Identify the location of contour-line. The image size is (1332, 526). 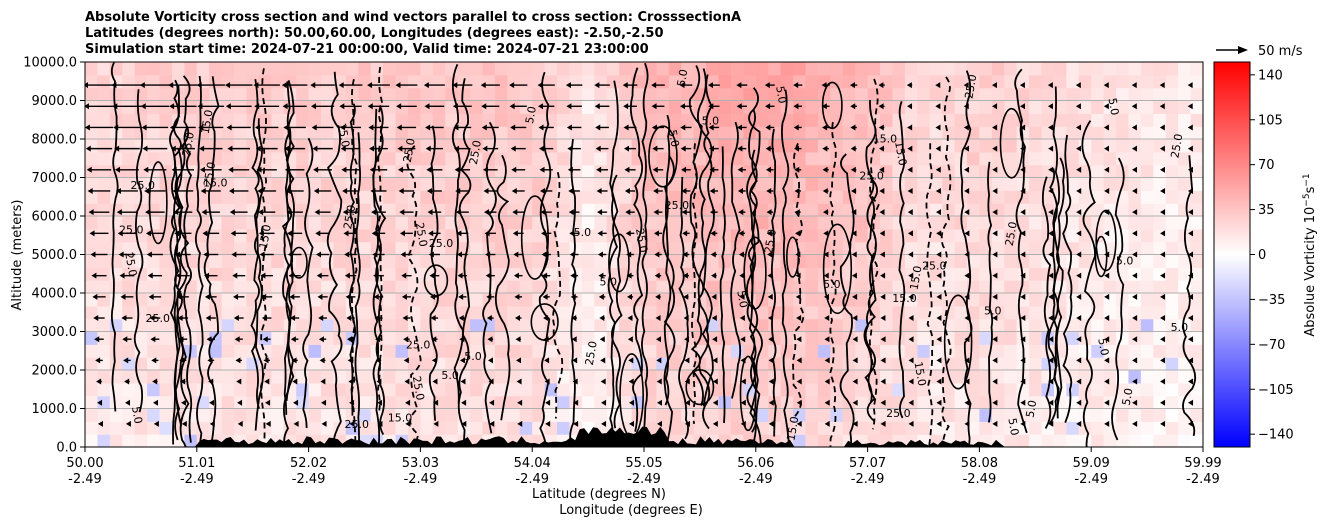
(255, 244).